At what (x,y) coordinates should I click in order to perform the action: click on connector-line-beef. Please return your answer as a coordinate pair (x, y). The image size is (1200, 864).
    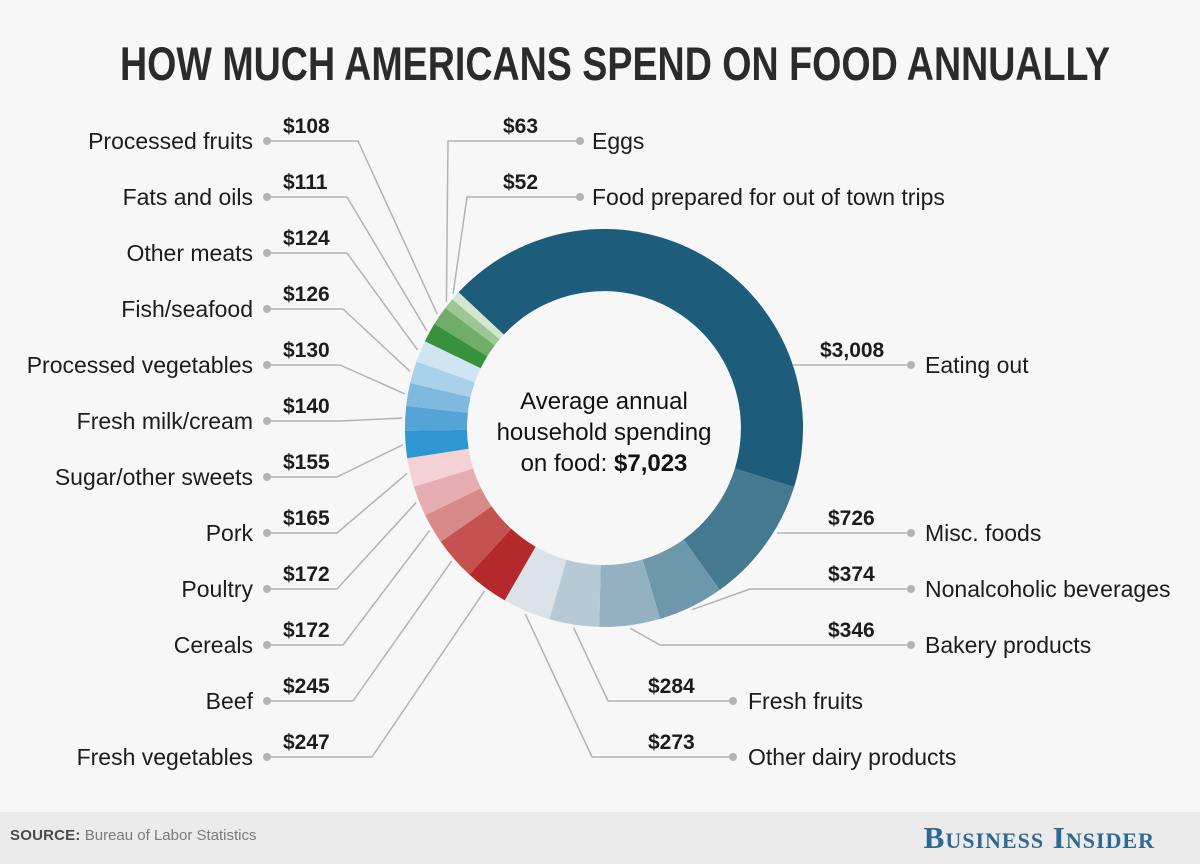
    Looking at the image, I should click on (360, 631).